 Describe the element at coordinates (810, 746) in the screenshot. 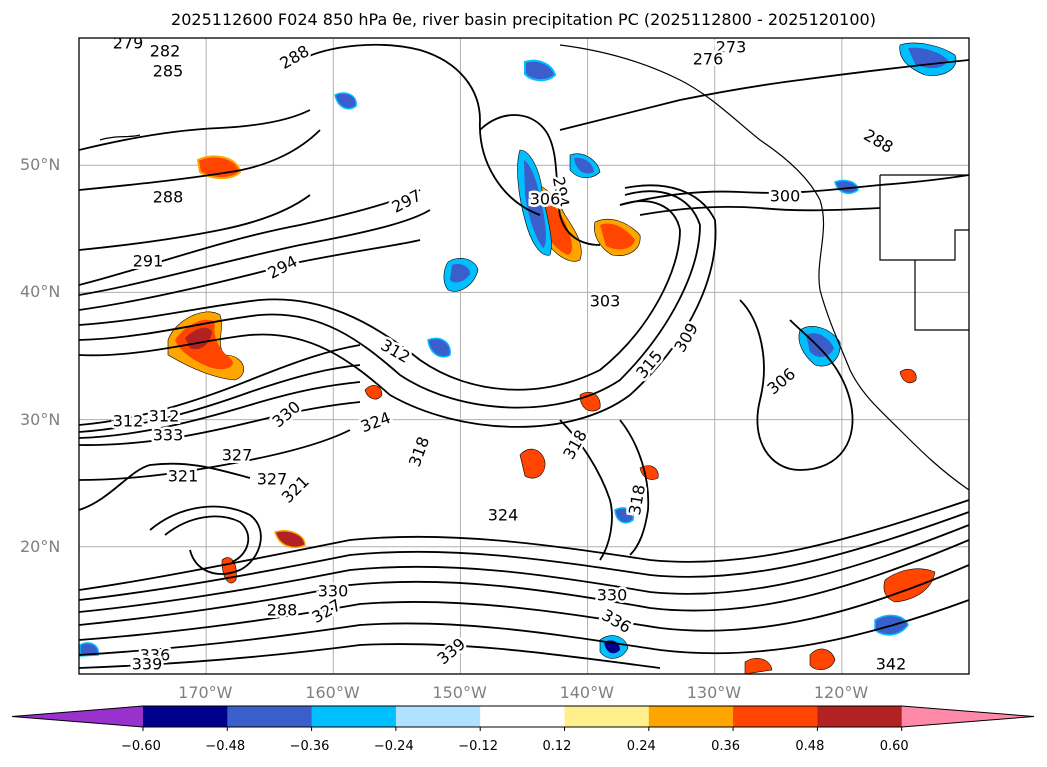

I see `colorbar-tick-label: 0.48` at that location.